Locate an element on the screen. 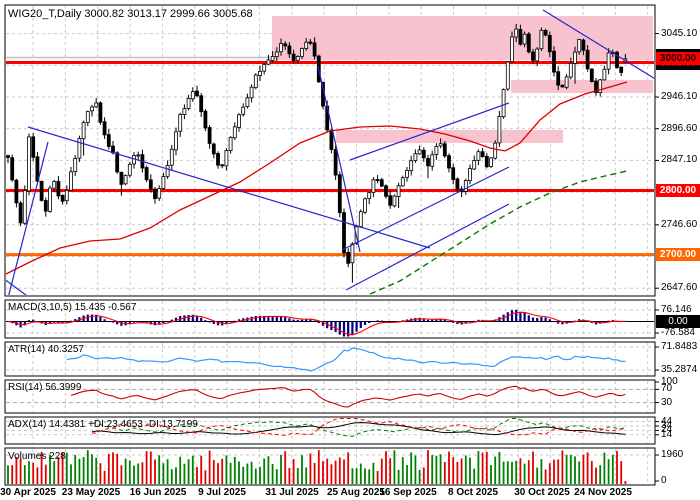 The image size is (700, 500). level-2800-price-tag: 2800.00 is located at coordinates (678, 190).